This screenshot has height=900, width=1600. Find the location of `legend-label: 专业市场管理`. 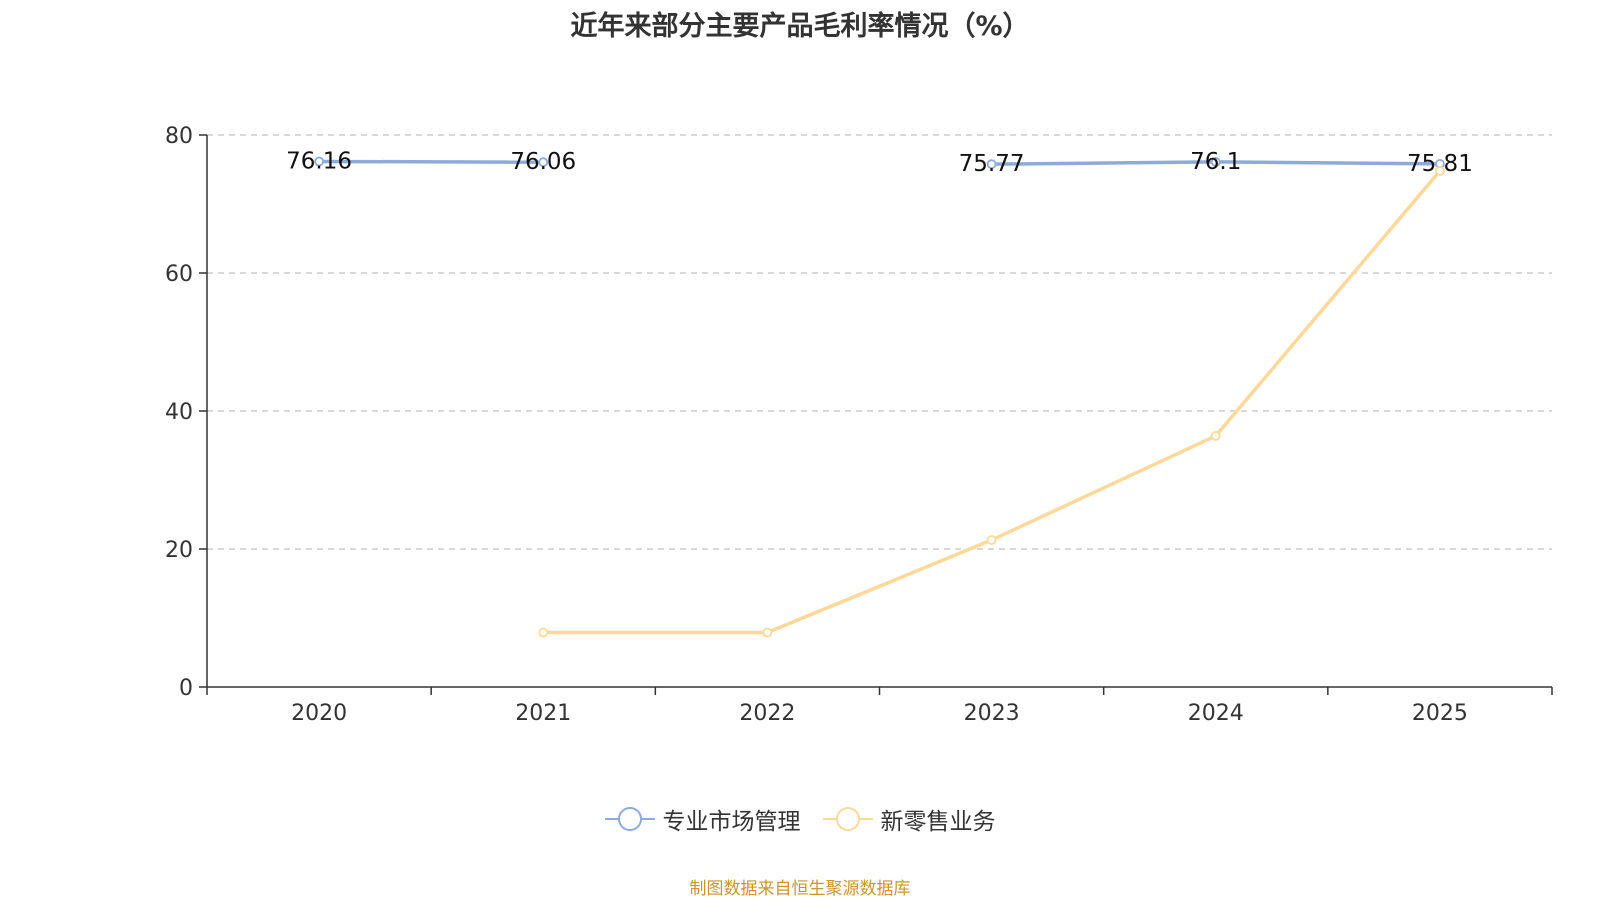

legend-label: 专业市场管理 is located at coordinates (731, 822).